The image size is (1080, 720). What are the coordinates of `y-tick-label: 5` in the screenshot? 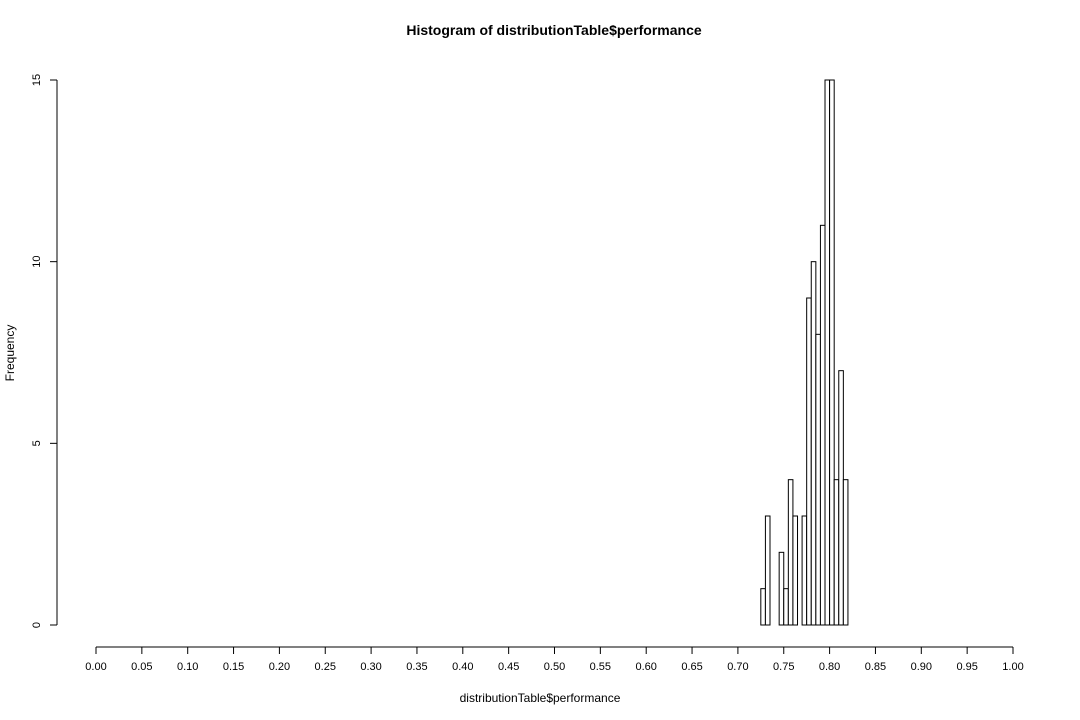 It's located at (37, 443).